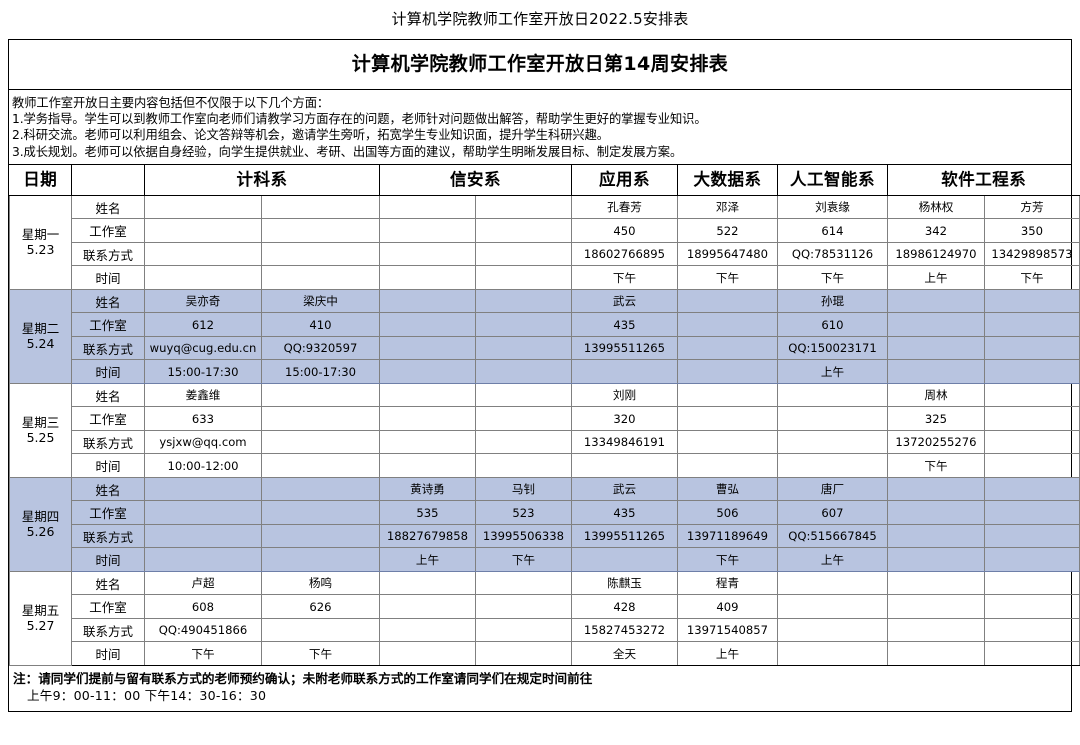 The width and height of the screenshot is (1080, 745). Describe the element at coordinates (203, 630) in the screenshot. I see `data-cell: QQ:490451866` at that location.